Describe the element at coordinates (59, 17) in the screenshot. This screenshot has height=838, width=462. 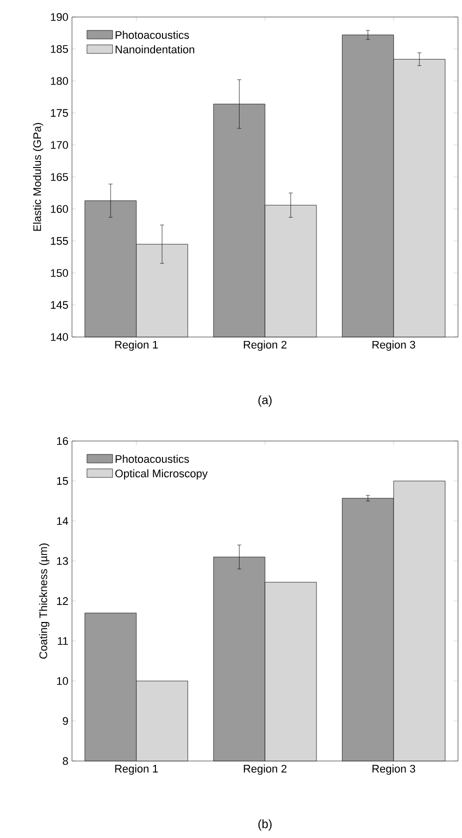
I see `y-tick-label: 190` at that location.